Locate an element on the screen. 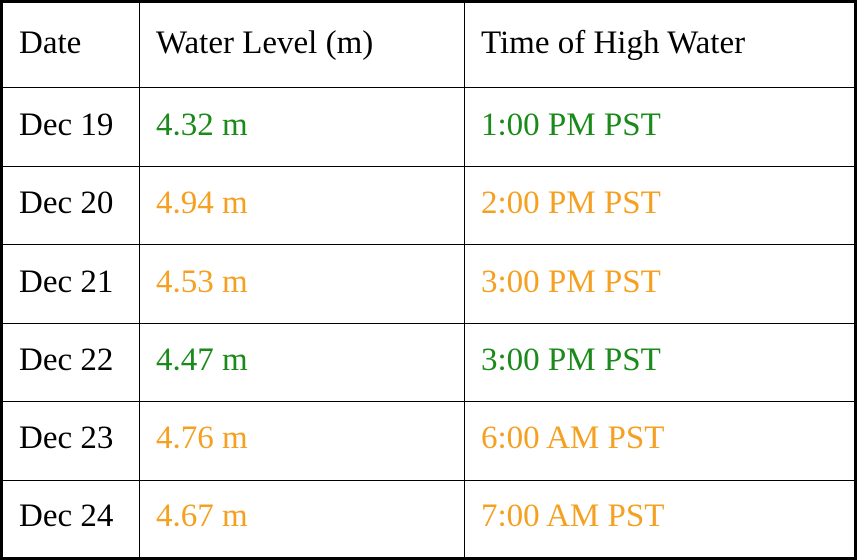 The width and height of the screenshot is (857, 560). level-cell: 4.32 m is located at coordinates (302, 127).